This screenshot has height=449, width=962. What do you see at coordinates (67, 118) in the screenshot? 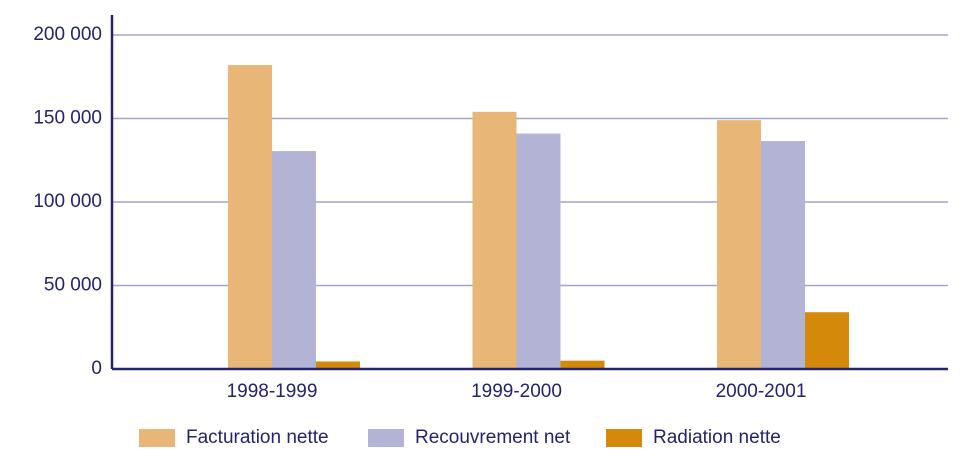
I see `y-tick-label: 150 000` at bounding box center [67, 118].